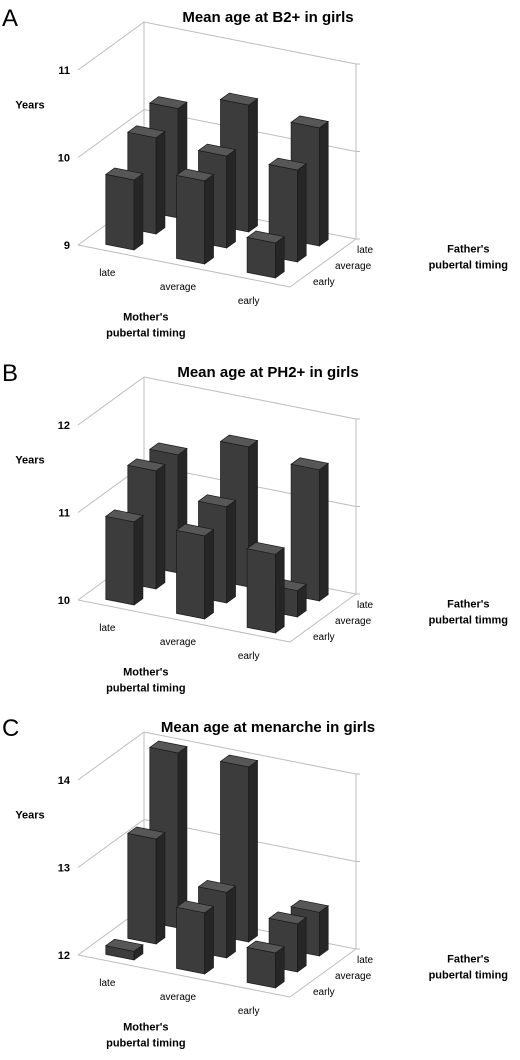 The height and width of the screenshot is (1060, 520). Describe the element at coordinates (10, 373) in the screenshot. I see `panel-letter: B` at that location.